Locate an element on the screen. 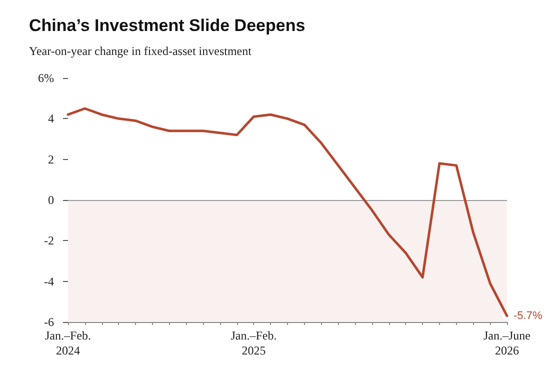  x-tick-label: Jan.–Feb. 2024 is located at coordinates (68, 343).